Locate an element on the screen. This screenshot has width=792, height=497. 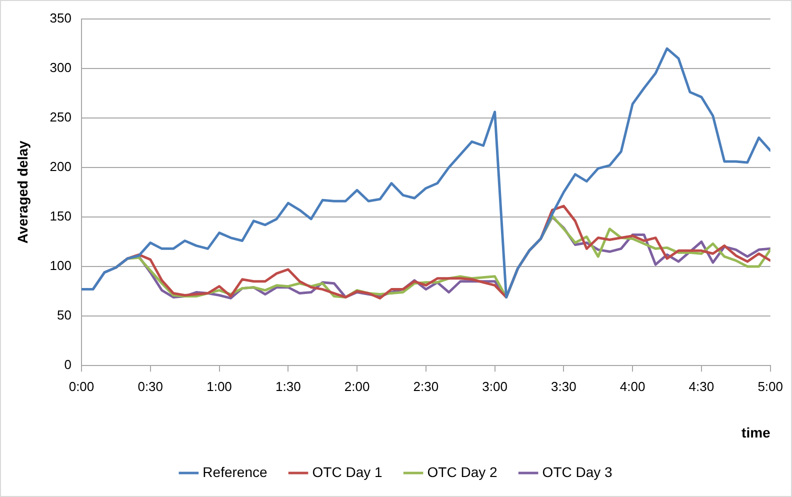
x-tick-label: 2:30 is located at coordinates (426, 386).